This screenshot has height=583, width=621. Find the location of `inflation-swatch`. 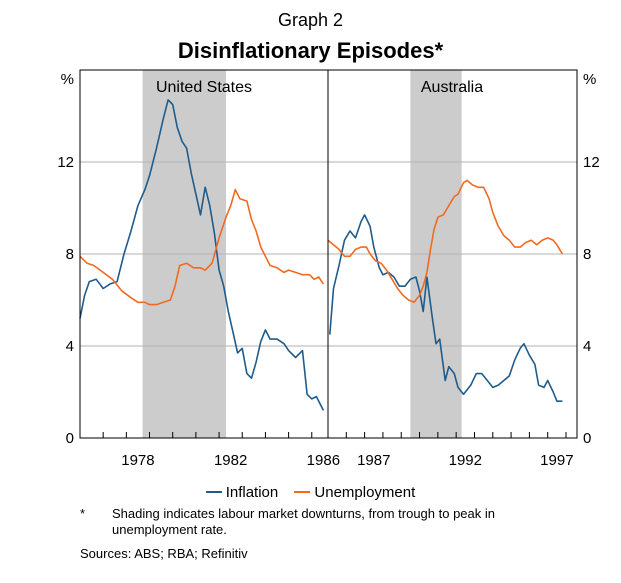

inflation-swatch is located at coordinates (213, 492).